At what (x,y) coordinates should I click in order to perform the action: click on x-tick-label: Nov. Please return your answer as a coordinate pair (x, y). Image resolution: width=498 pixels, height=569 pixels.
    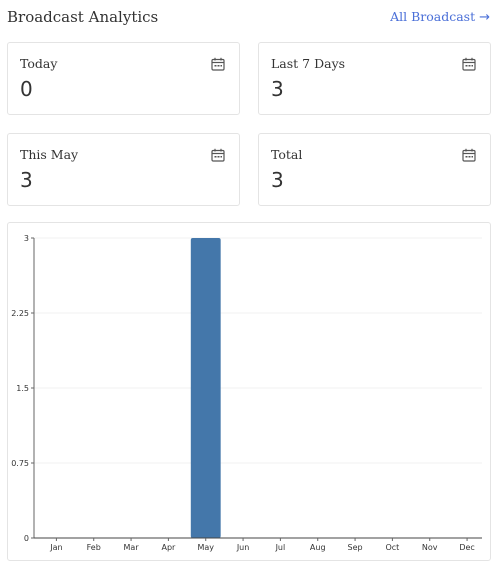
    Looking at the image, I should click on (430, 547).